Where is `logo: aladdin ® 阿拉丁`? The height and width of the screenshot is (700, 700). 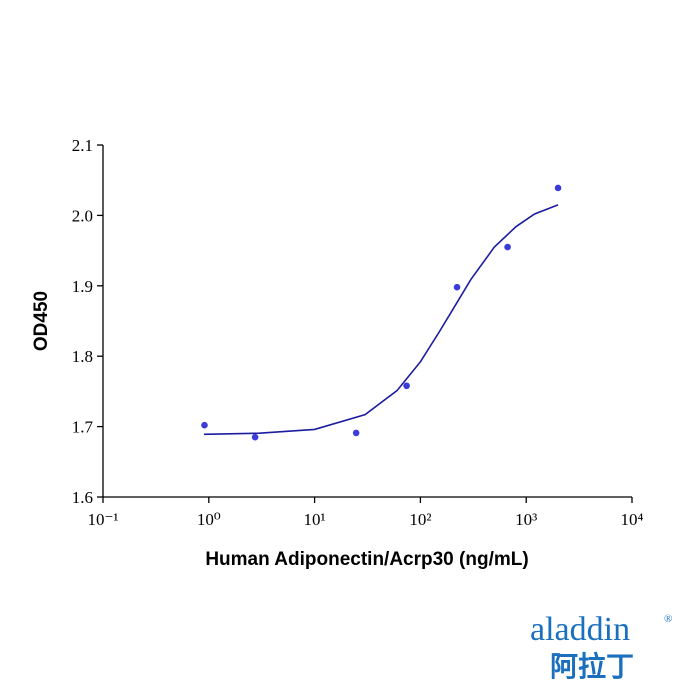
logo: aladdin ® 阿拉丁 is located at coordinates (601, 647).